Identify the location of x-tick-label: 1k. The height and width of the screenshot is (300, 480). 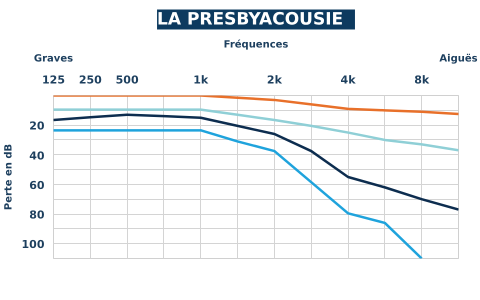
(201, 80).